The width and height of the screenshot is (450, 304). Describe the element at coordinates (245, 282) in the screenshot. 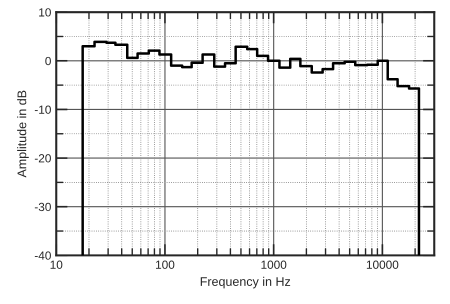

I see `x-axis-title: Frequency in Hz` at that location.